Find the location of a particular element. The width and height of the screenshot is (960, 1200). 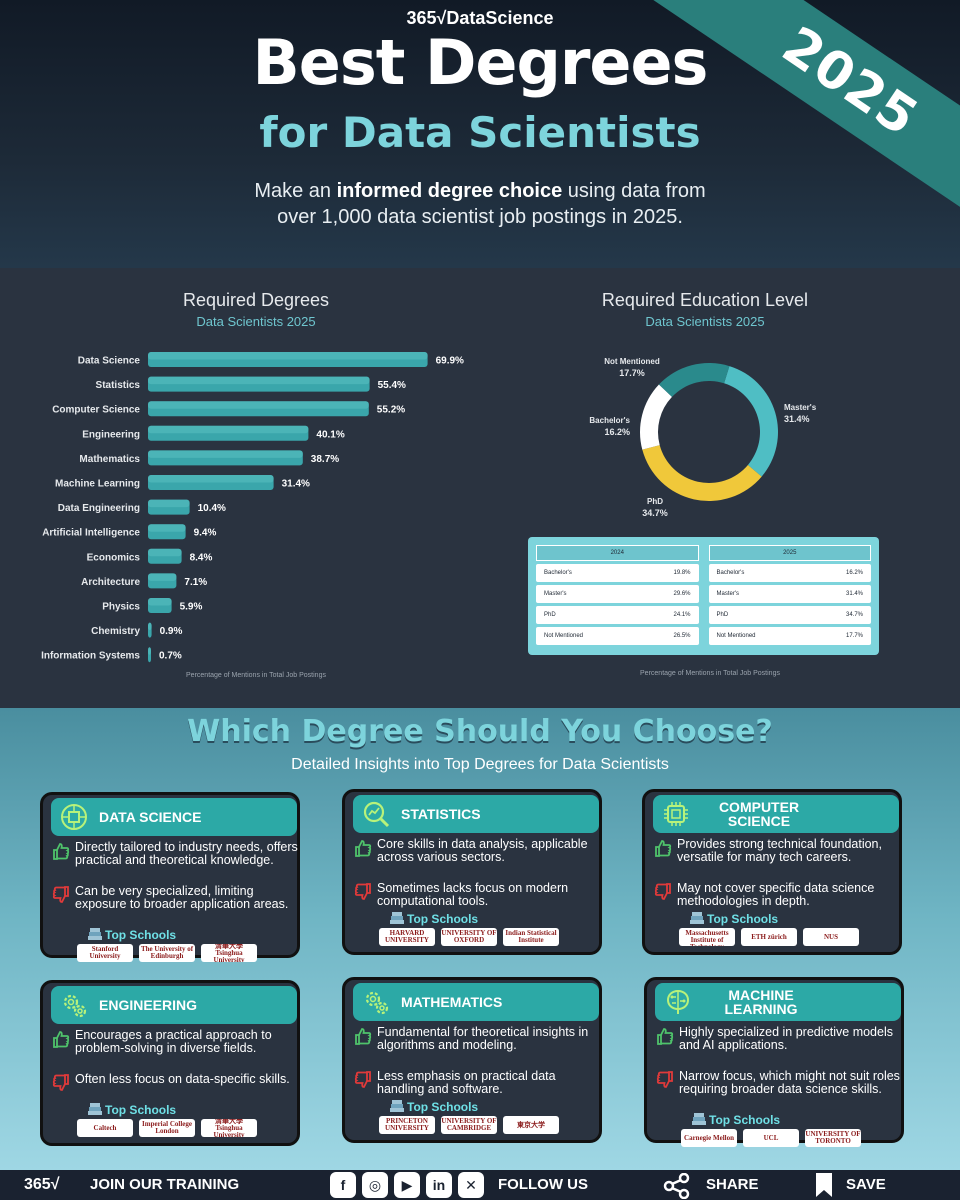

page-title: Best Degrees is located at coordinates (480, 62).